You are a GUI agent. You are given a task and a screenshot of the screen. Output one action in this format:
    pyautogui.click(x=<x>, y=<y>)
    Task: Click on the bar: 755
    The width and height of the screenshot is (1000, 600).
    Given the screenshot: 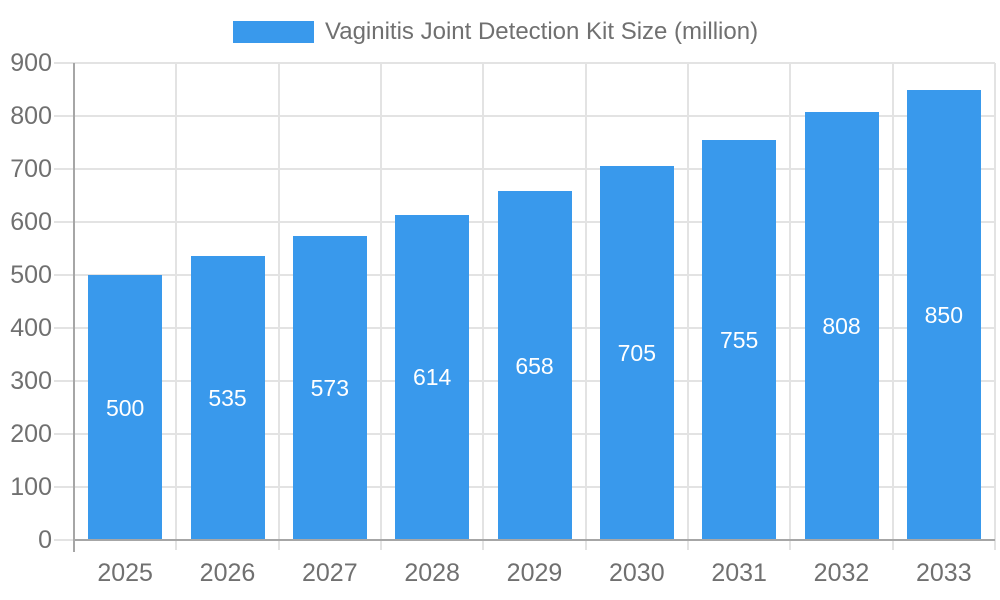 What is the action you would take?
    pyautogui.click(x=739, y=339)
    